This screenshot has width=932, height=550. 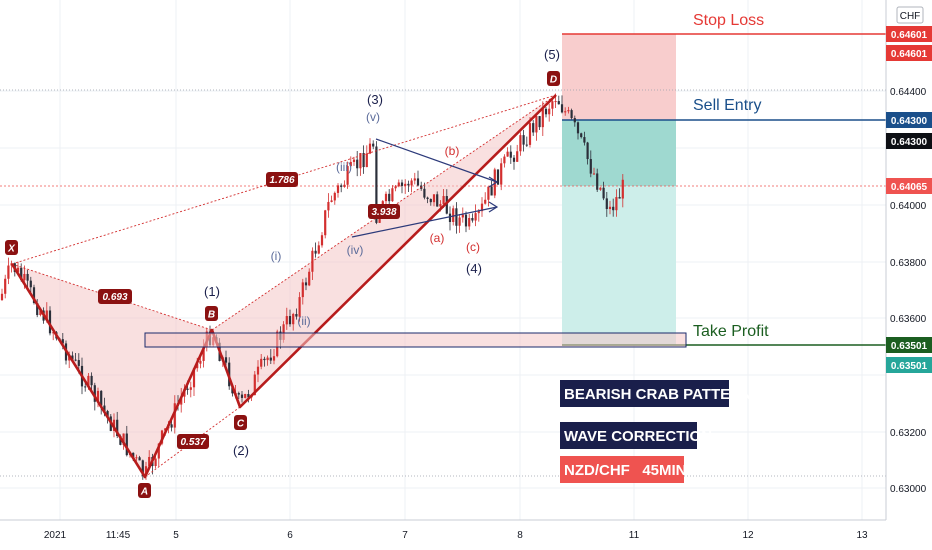 I want to click on svg-text: 3.938, so click(x=383, y=212).